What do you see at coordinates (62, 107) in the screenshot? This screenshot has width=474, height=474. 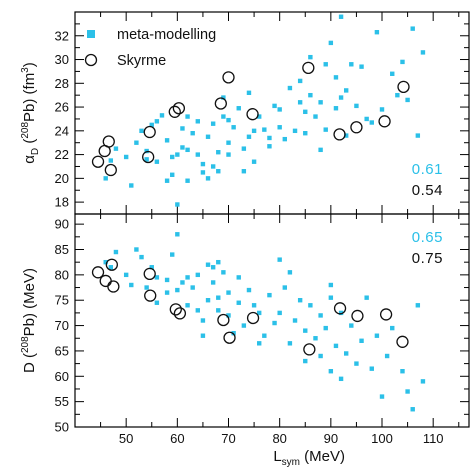 I see `y-tick-label: 26` at bounding box center [62, 107].